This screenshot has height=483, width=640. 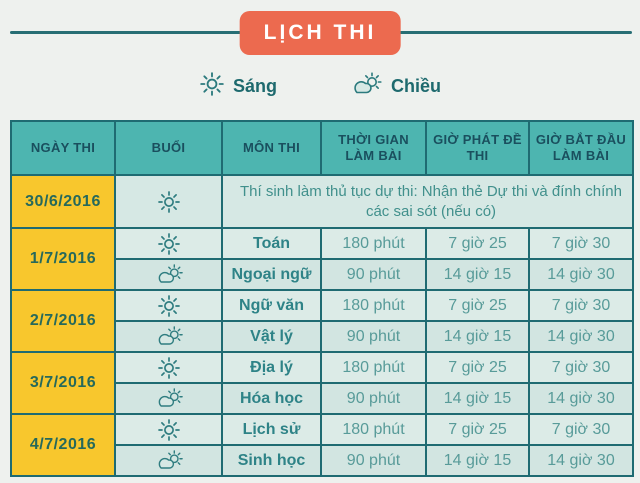 I want to click on legend-item-afternoon: Chiều, so click(x=395, y=86).